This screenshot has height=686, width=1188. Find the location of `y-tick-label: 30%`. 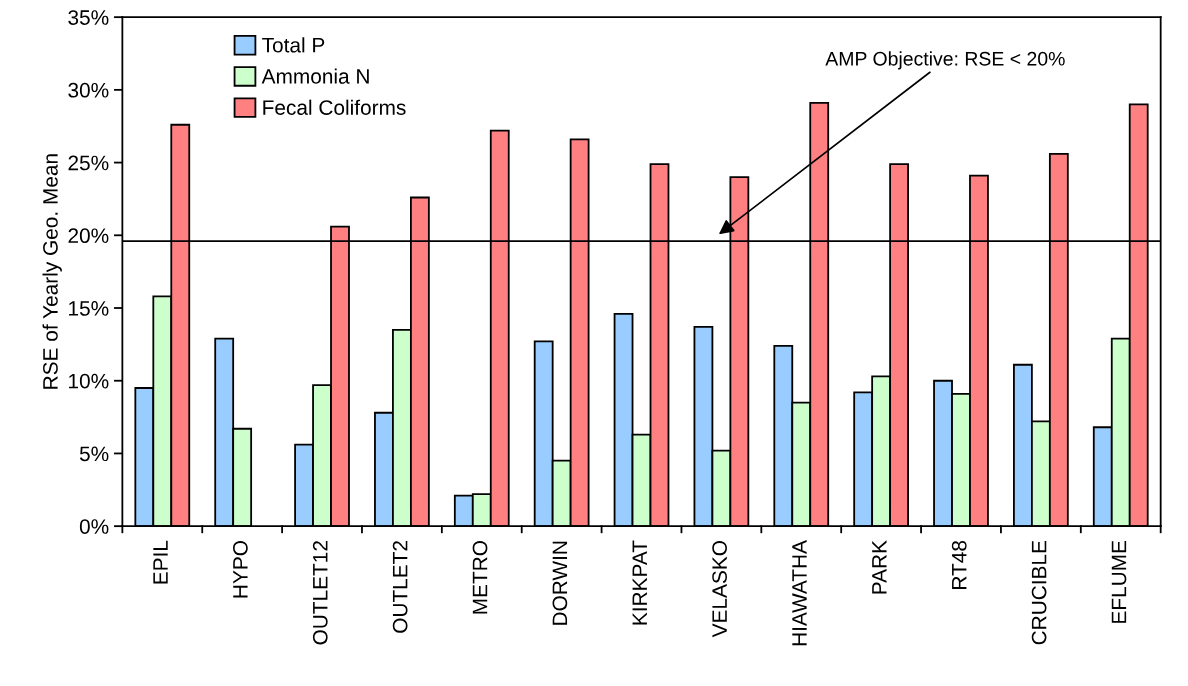

y-tick-label: 30% is located at coordinates (88, 90).